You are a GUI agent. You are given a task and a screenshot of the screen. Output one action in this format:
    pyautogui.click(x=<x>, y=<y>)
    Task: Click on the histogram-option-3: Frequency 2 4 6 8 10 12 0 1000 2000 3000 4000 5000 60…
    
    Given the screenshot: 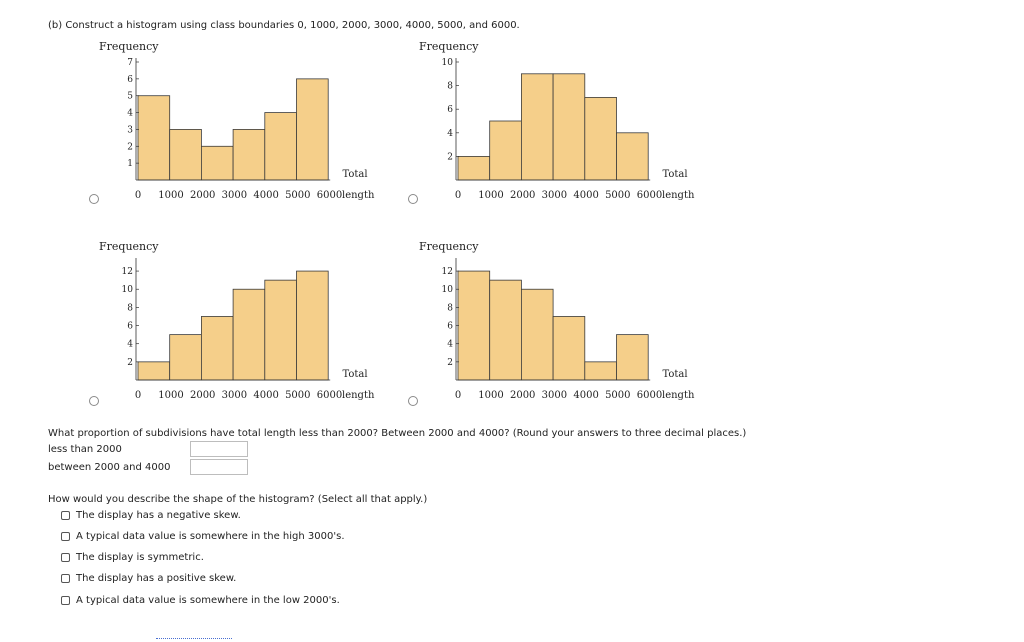 What is the action you would take?
    pyautogui.click(x=237, y=320)
    